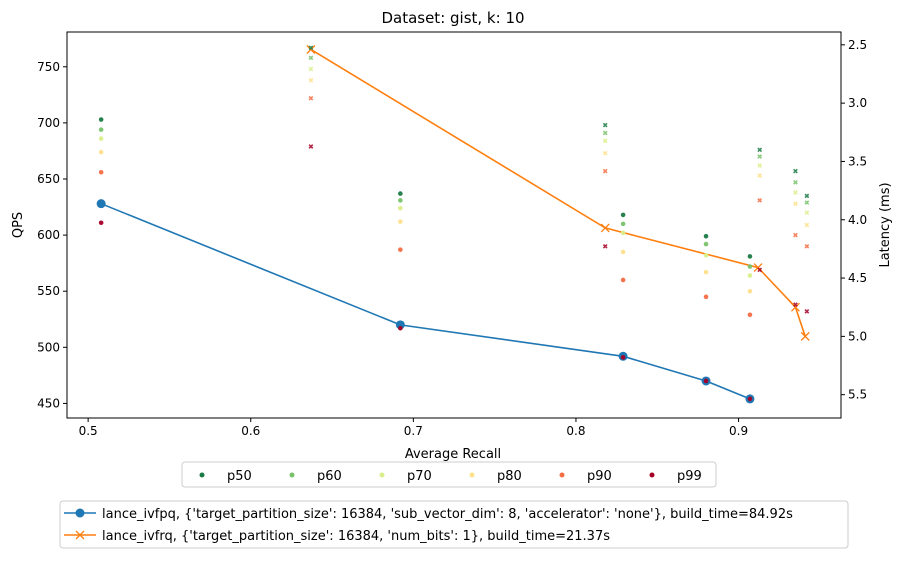 This screenshot has height=561, width=901. I want to click on y-right-tick-label: 3.0, so click(857, 103).